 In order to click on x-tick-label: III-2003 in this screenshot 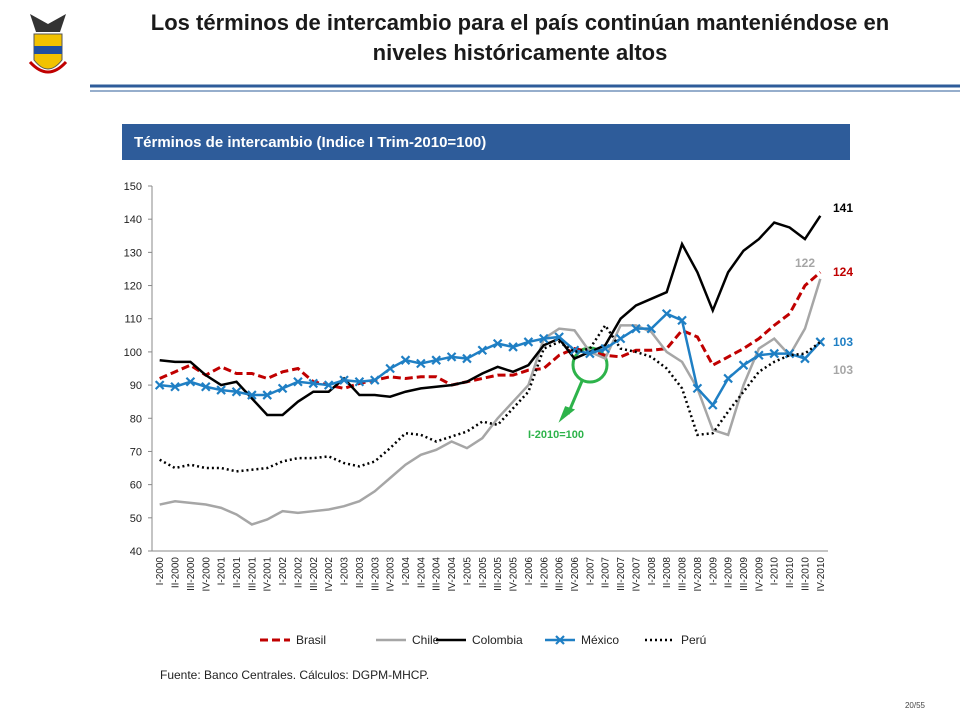, I will do `click(375, 574)`.